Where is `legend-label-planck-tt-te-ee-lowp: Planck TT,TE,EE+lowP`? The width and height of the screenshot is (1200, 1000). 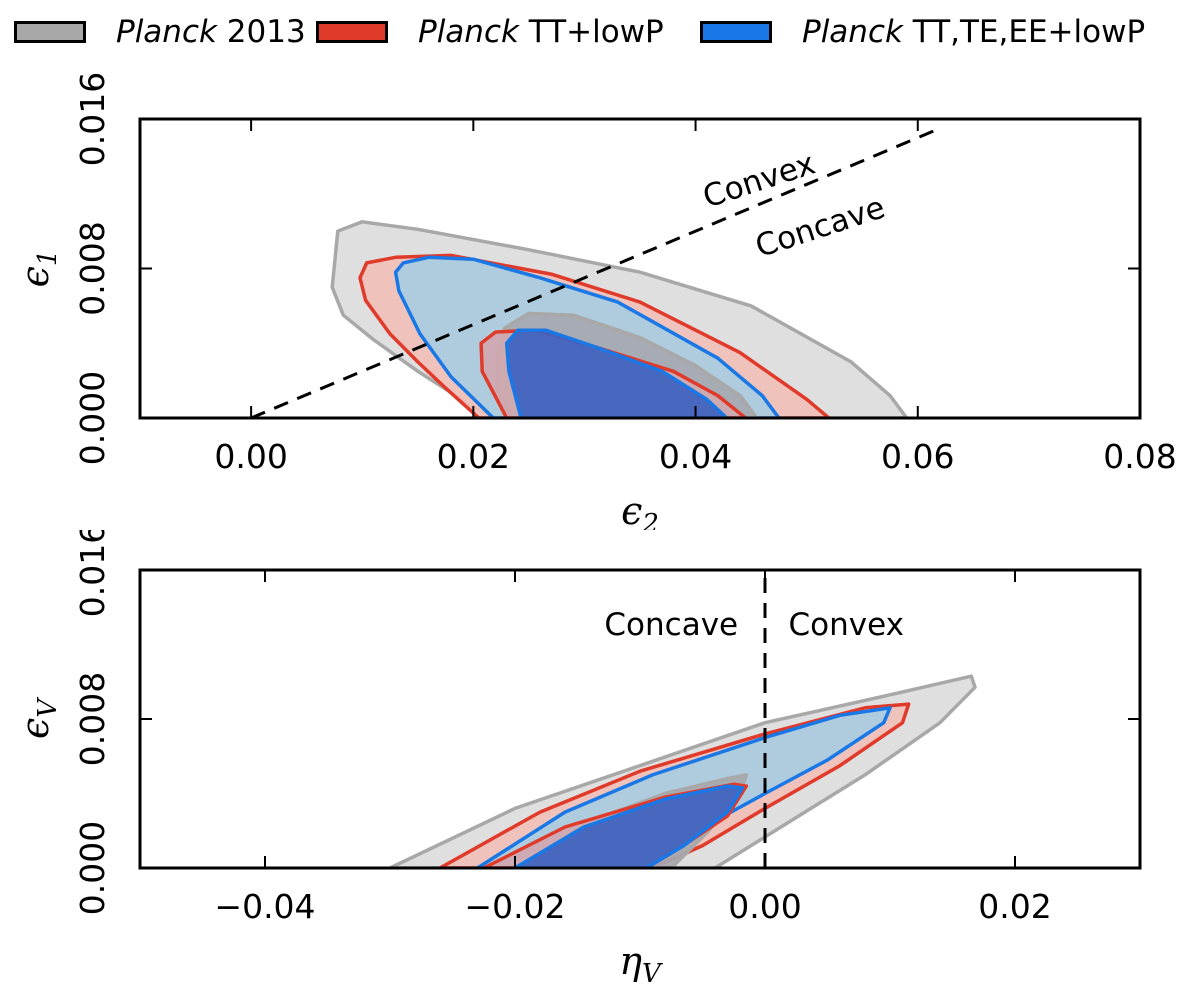 legend-label-planck-tt-te-ee-lowp: Planck TT,TE,EE+lowP is located at coordinates (974, 32).